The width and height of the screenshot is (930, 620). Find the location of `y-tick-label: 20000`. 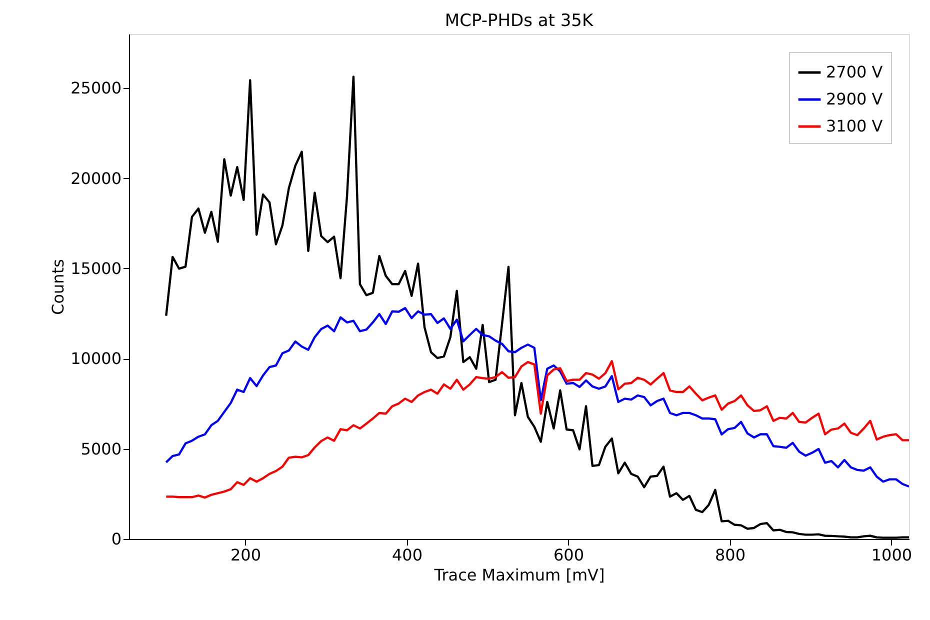

y-tick-label: 20000 is located at coordinates (96, 178).